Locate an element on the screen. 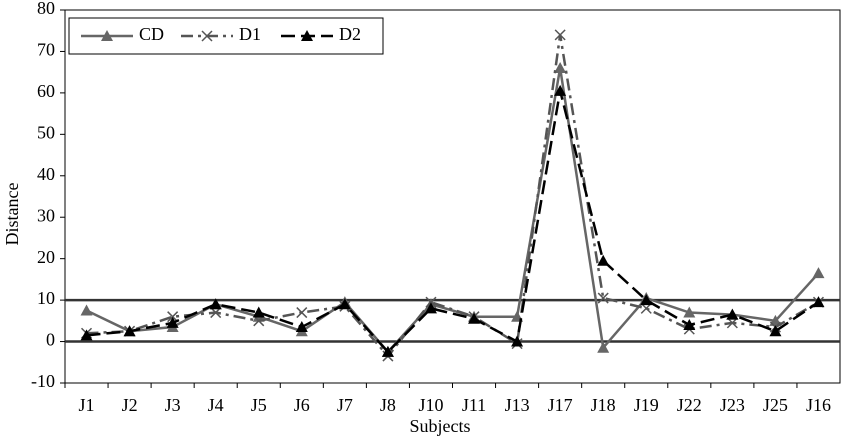 This screenshot has width=847, height=442. x-tick-label: J18 is located at coordinates (603, 405).